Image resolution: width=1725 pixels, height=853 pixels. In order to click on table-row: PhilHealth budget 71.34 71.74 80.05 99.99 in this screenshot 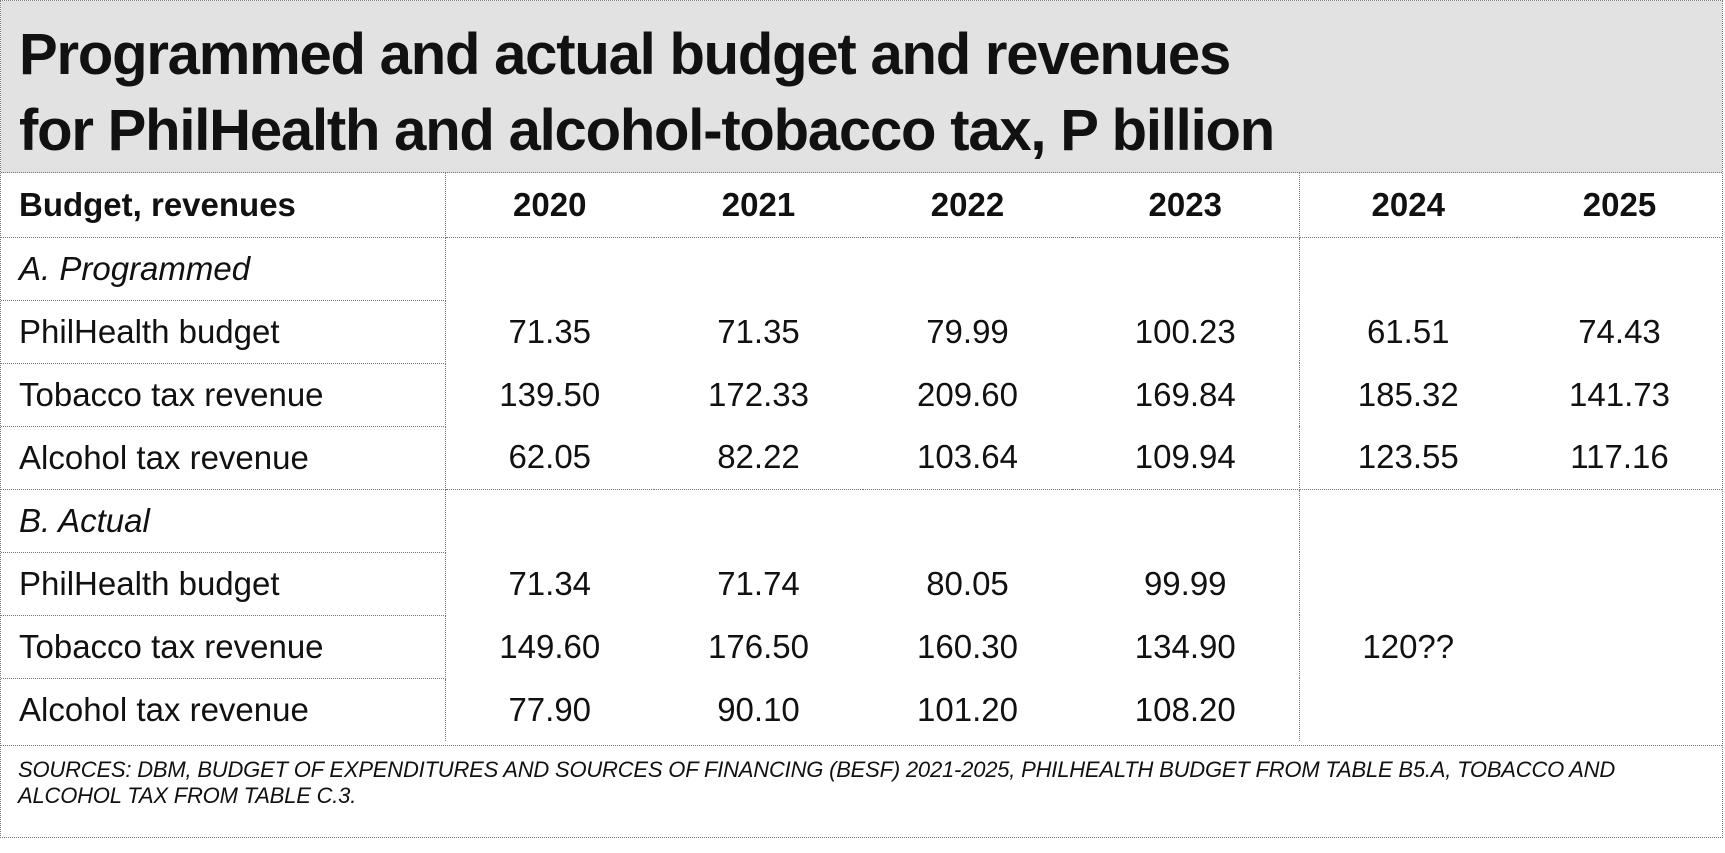, I will do `click(861, 584)`.